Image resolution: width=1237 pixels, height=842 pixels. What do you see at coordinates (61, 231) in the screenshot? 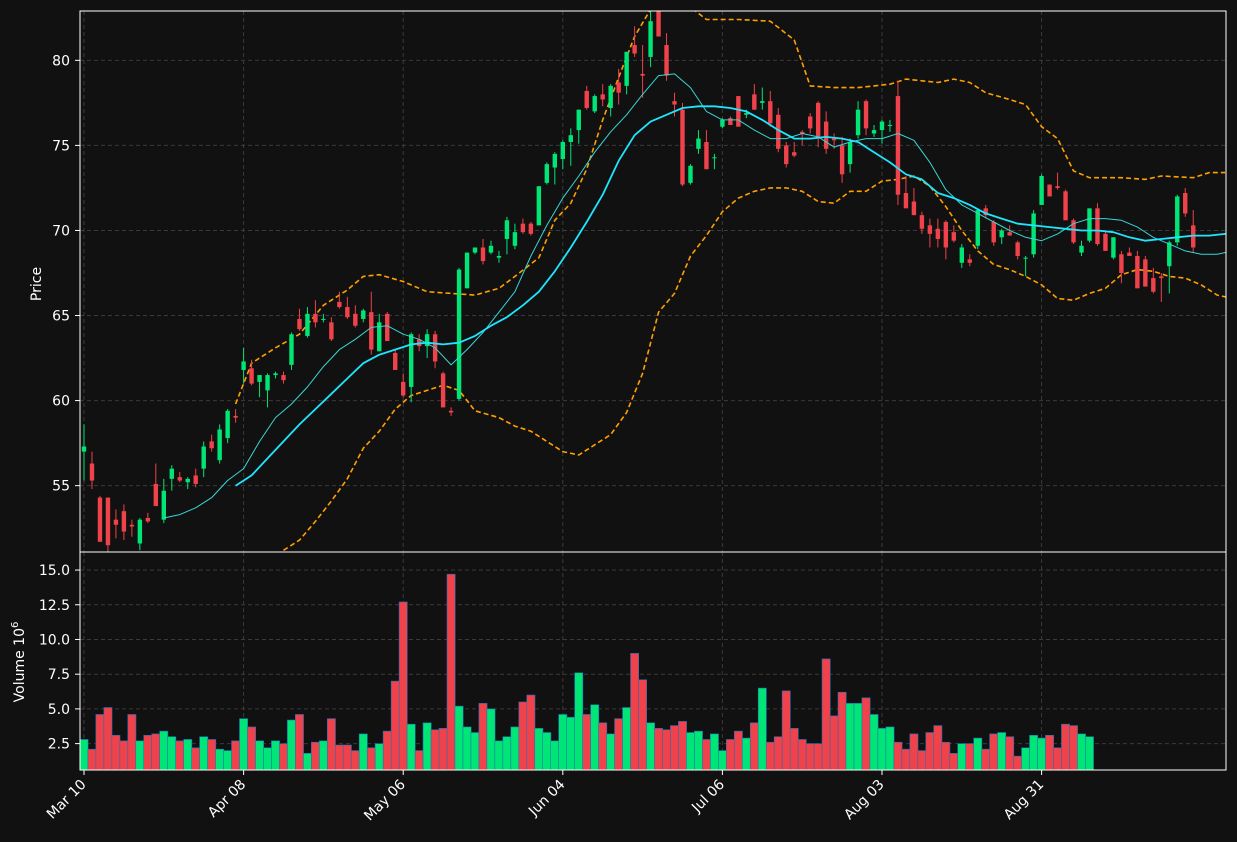
I see `price-y-tick-label: 70` at bounding box center [61, 231].